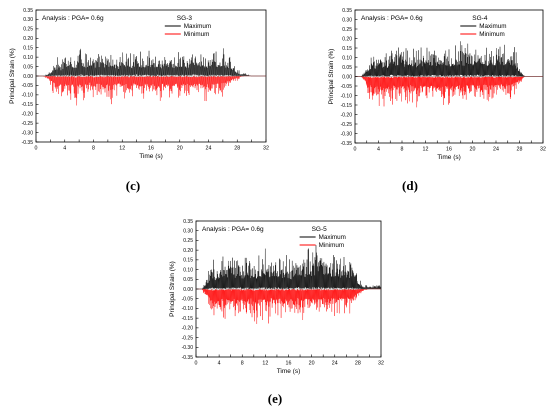 The image size is (550, 414). I want to click on gauge-label: SG-5, so click(320, 229).